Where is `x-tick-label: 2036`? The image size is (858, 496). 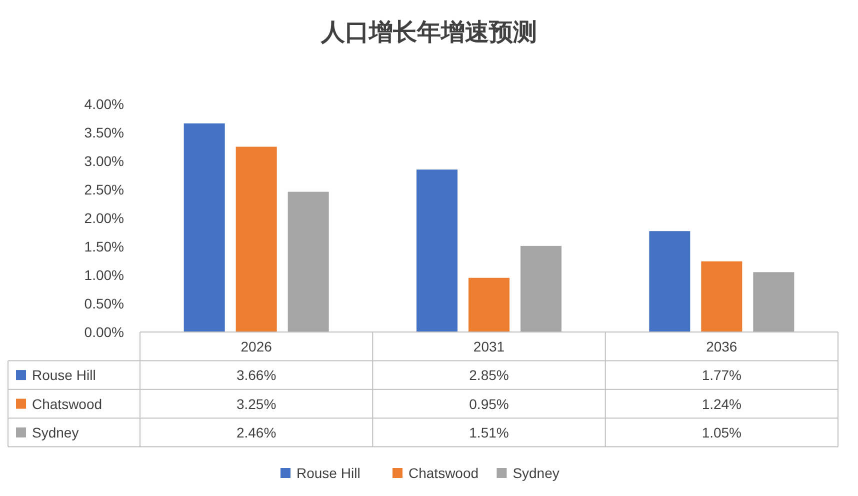 x-tick-label: 2036 is located at coordinates (722, 346).